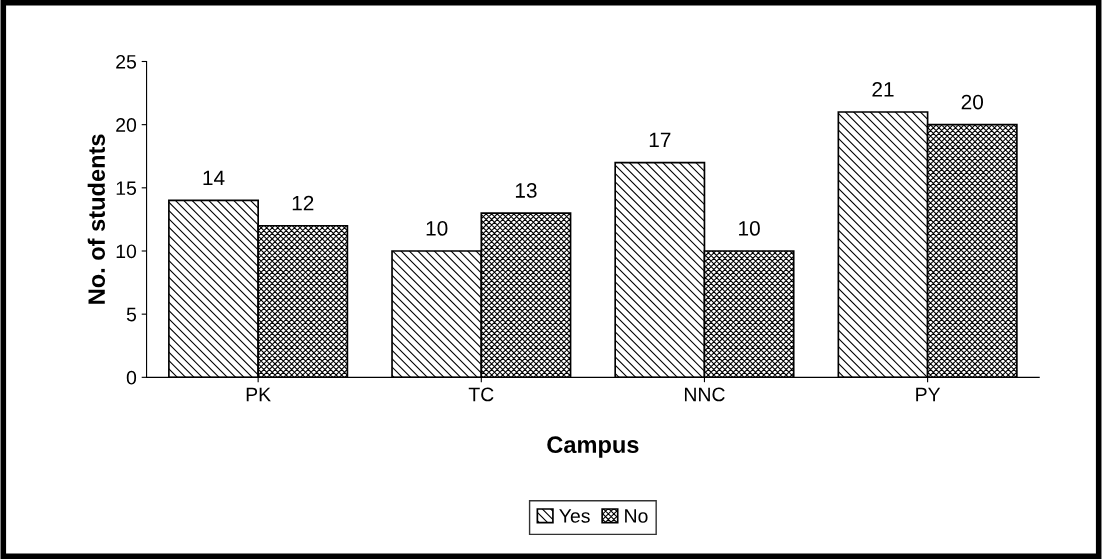  I want to click on y-tick-label: 20, so click(126, 125).